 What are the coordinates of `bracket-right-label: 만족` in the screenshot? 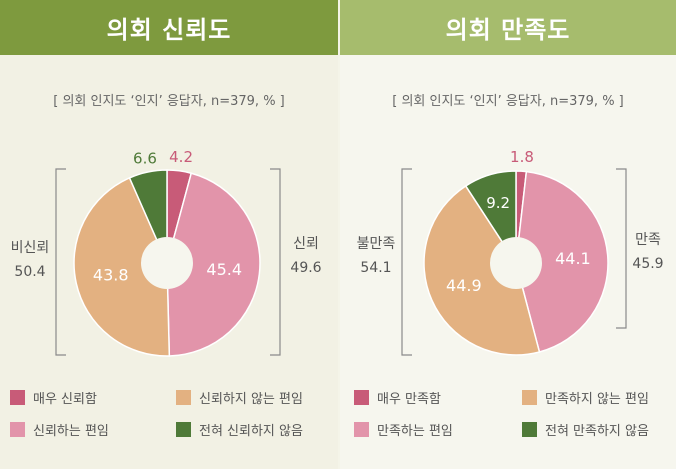 It's located at (648, 240).